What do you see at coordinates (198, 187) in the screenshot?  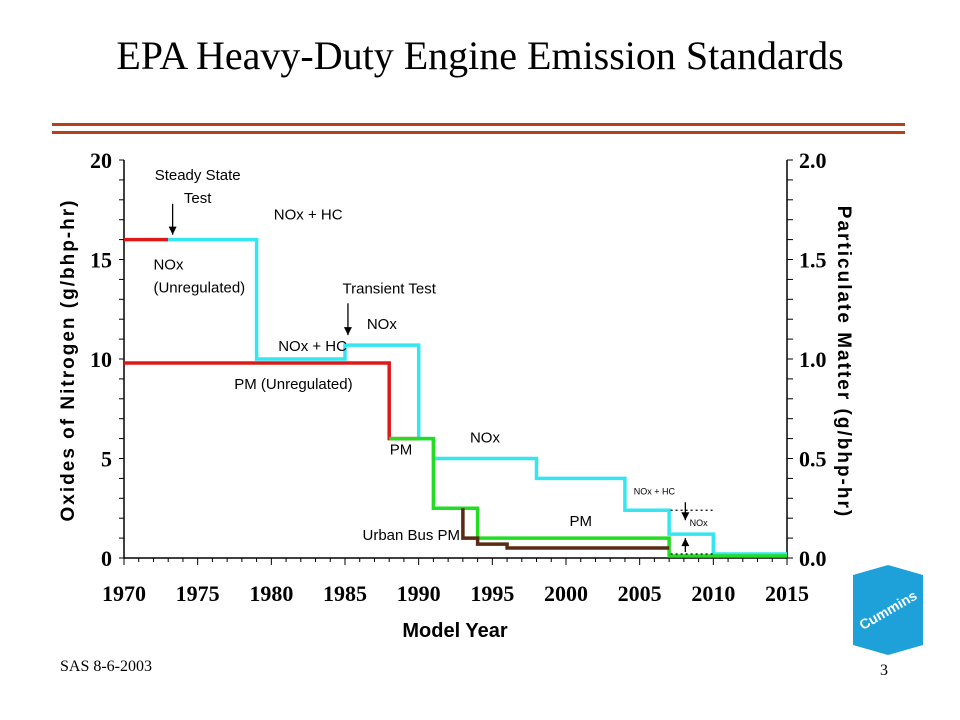 I see `annotation-steady-state: Steady State Test` at bounding box center [198, 187].